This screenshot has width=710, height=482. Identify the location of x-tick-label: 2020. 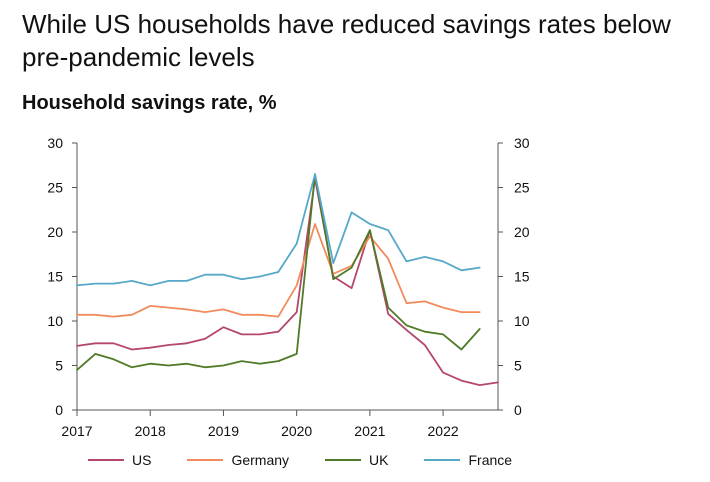
(296, 431).